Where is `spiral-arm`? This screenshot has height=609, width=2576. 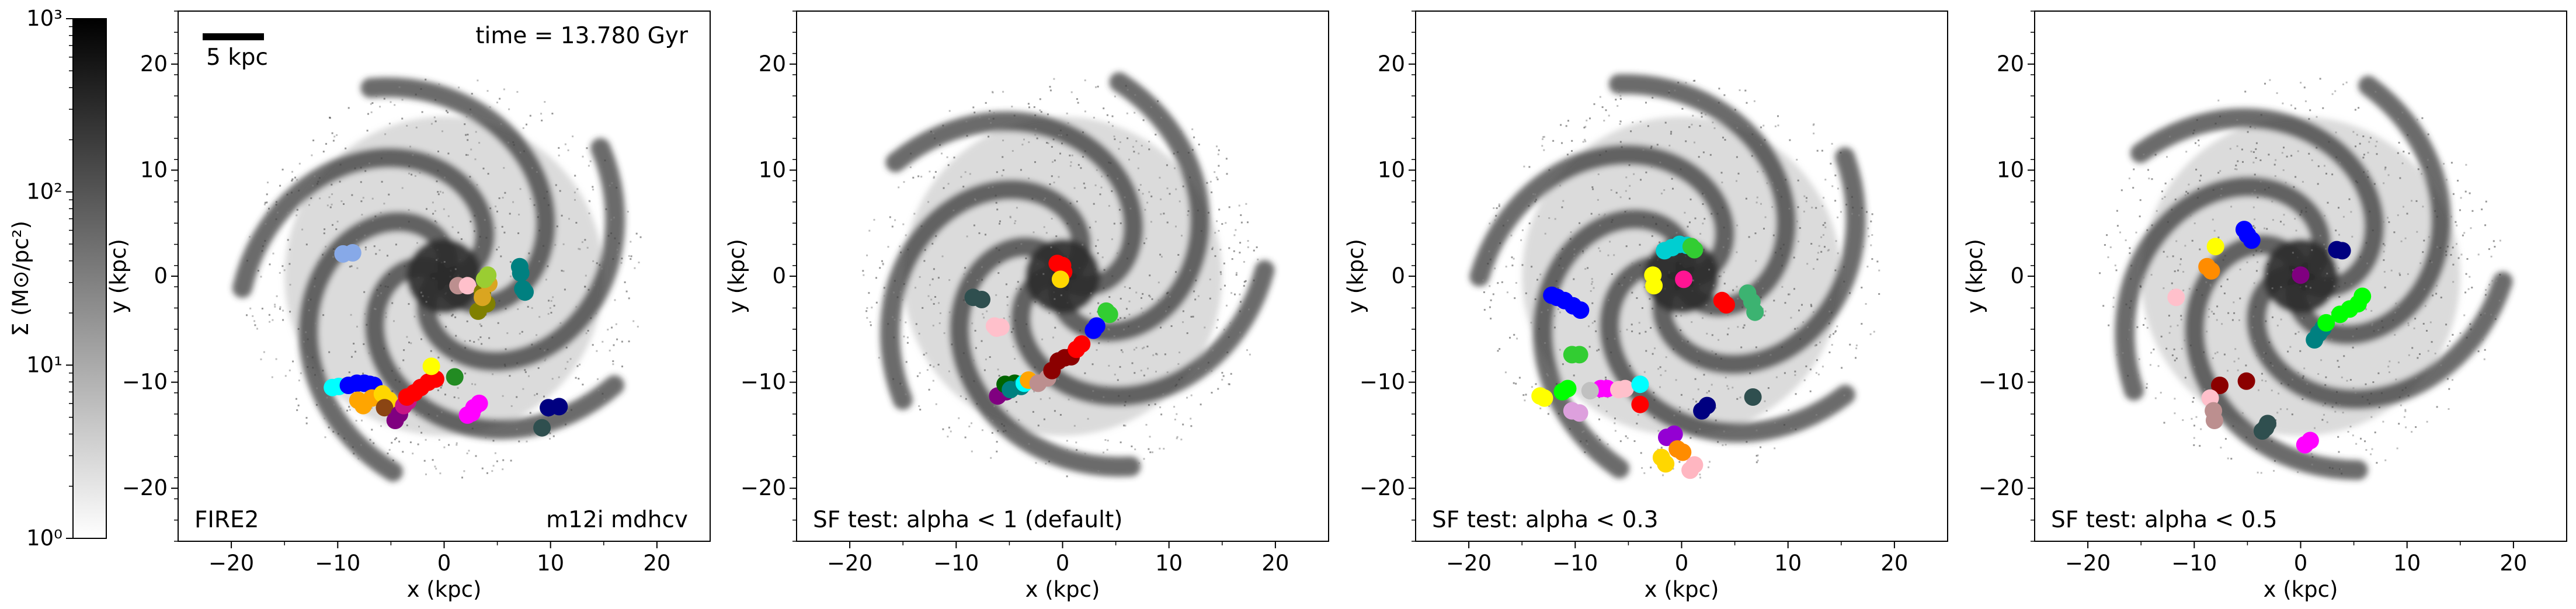
spiral-arm is located at coordinates (520, 254).